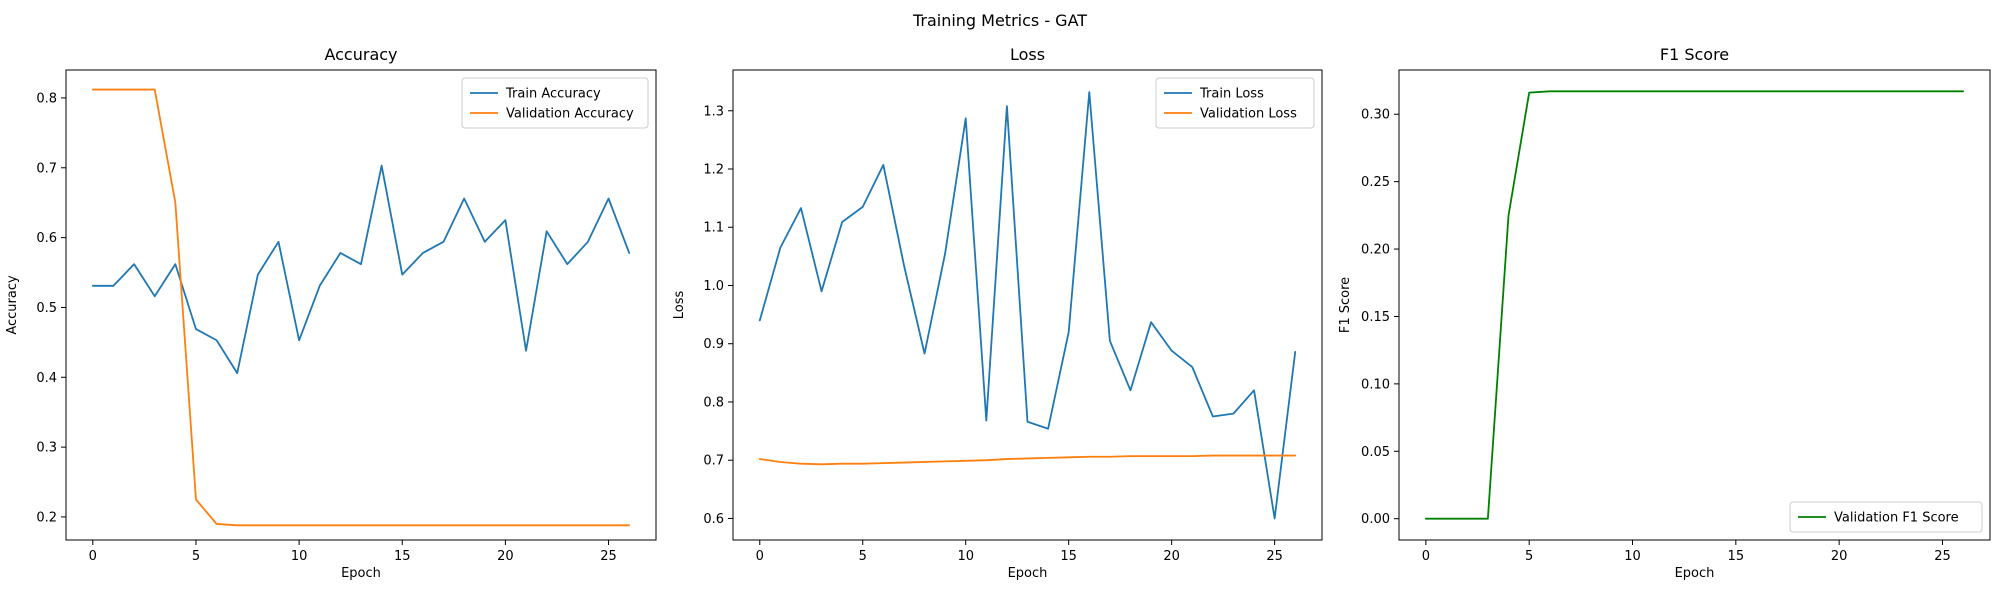 This screenshot has height=604, width=2000. What do you see at coordinates (46, 517) in the screenshot?
I see `y-tick-label: 0.2` at bounding box center [46, 517].